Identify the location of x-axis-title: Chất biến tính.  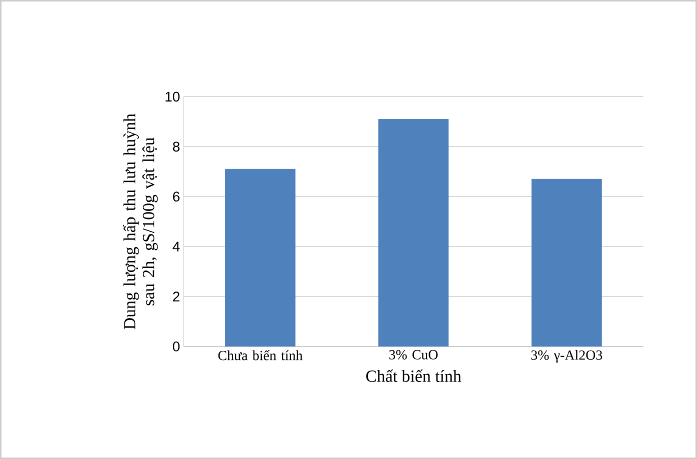
(414, 375).